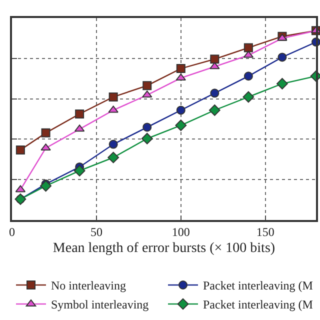 The image size is (320, 320). What do you see at coordinates (100, 305) in the screenshot?
I see `legend-label: Symbol interleaving` at bounding box center [100, 305].